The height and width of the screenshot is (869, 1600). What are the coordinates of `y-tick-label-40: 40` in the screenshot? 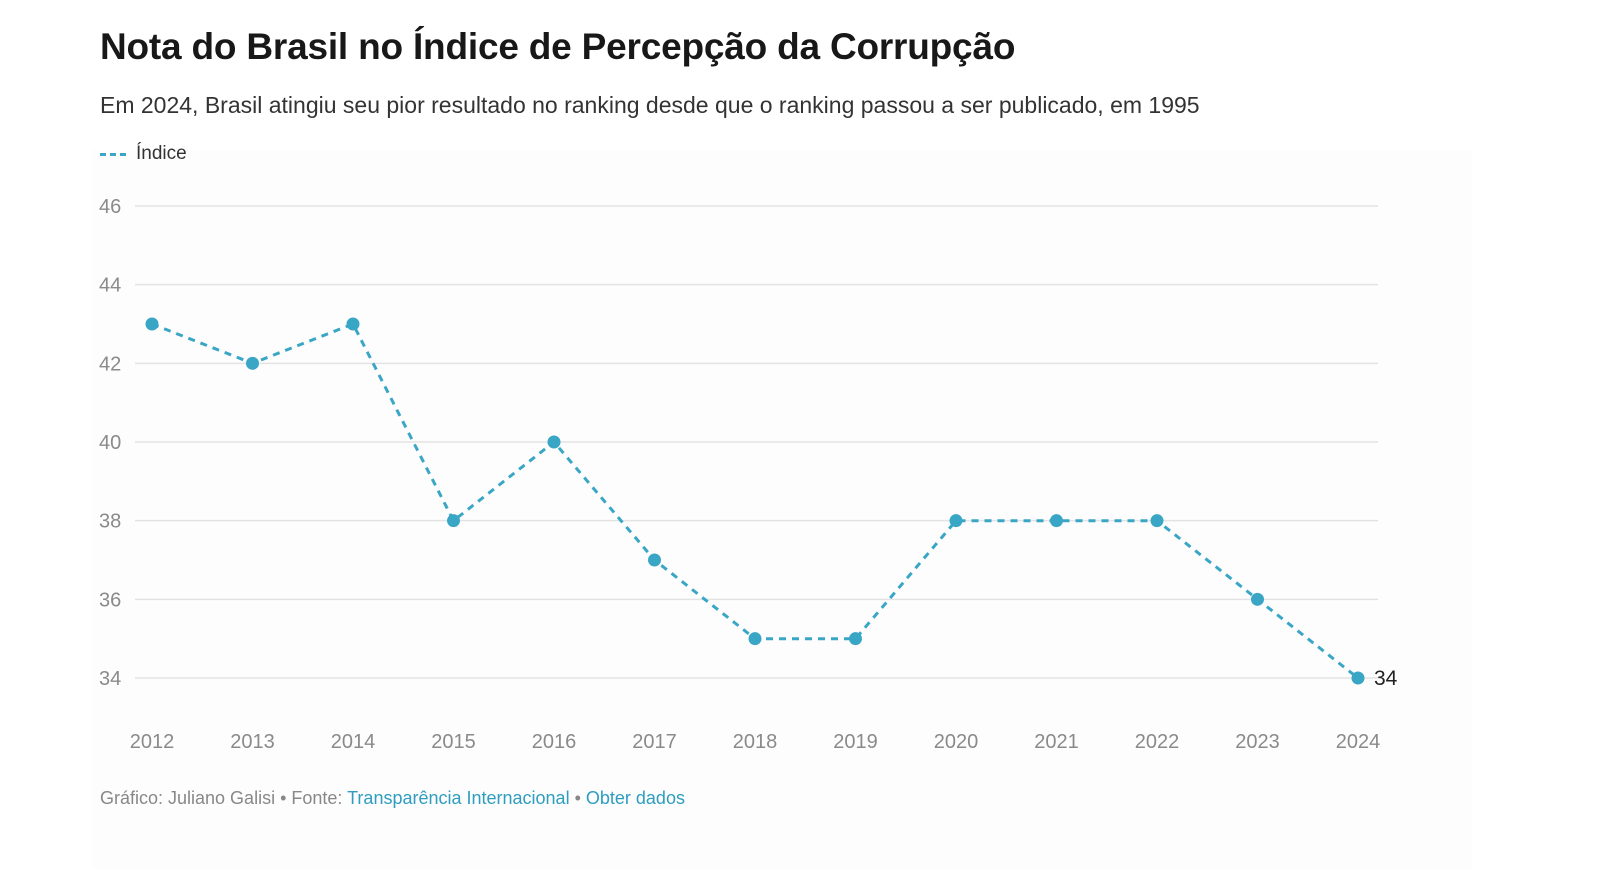 It's located at (110, 443).